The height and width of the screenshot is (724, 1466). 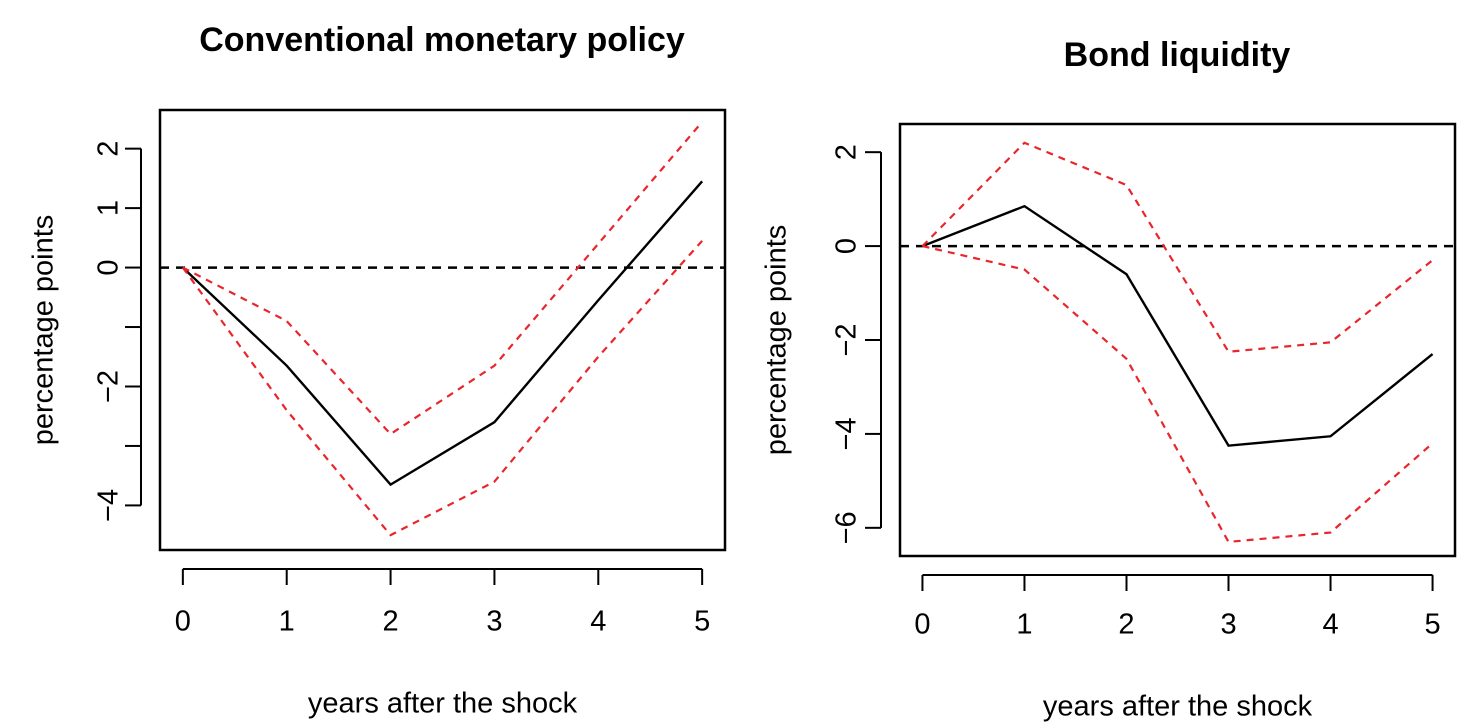 I want to click on series-line-estimate, so click(x=1178, y=325).